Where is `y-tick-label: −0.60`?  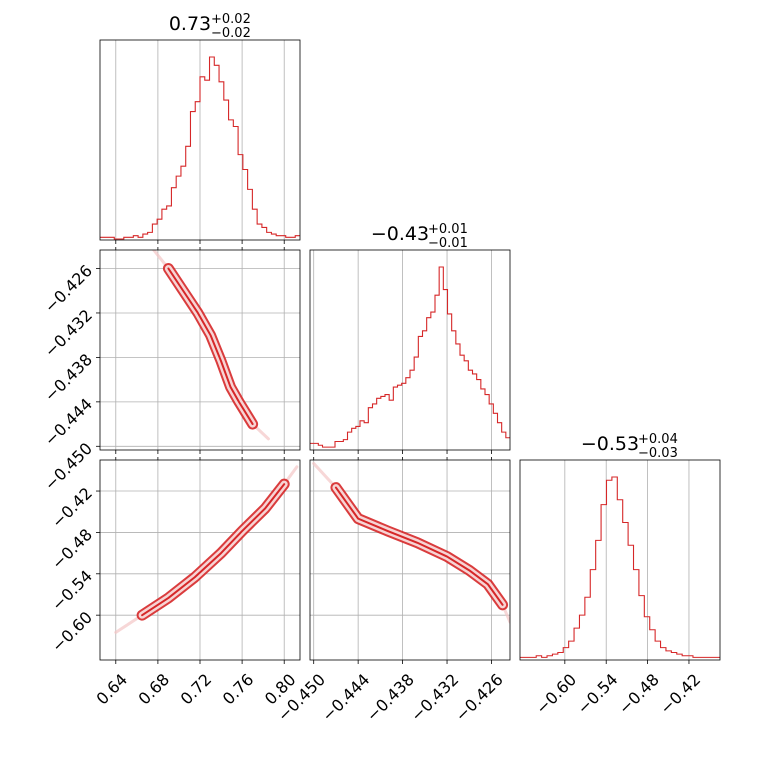
y-tick-label: −0.60 is located at coordinates (72, 632).